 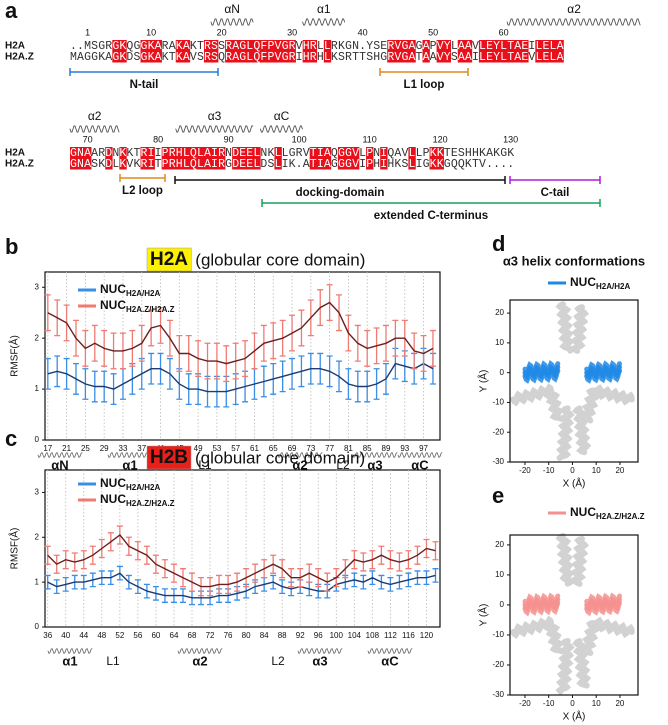 What do you see at coordinates (91, 57) in the screenshot?
I see `residue-run: MAGGKA` at bounding box center [91, 57].